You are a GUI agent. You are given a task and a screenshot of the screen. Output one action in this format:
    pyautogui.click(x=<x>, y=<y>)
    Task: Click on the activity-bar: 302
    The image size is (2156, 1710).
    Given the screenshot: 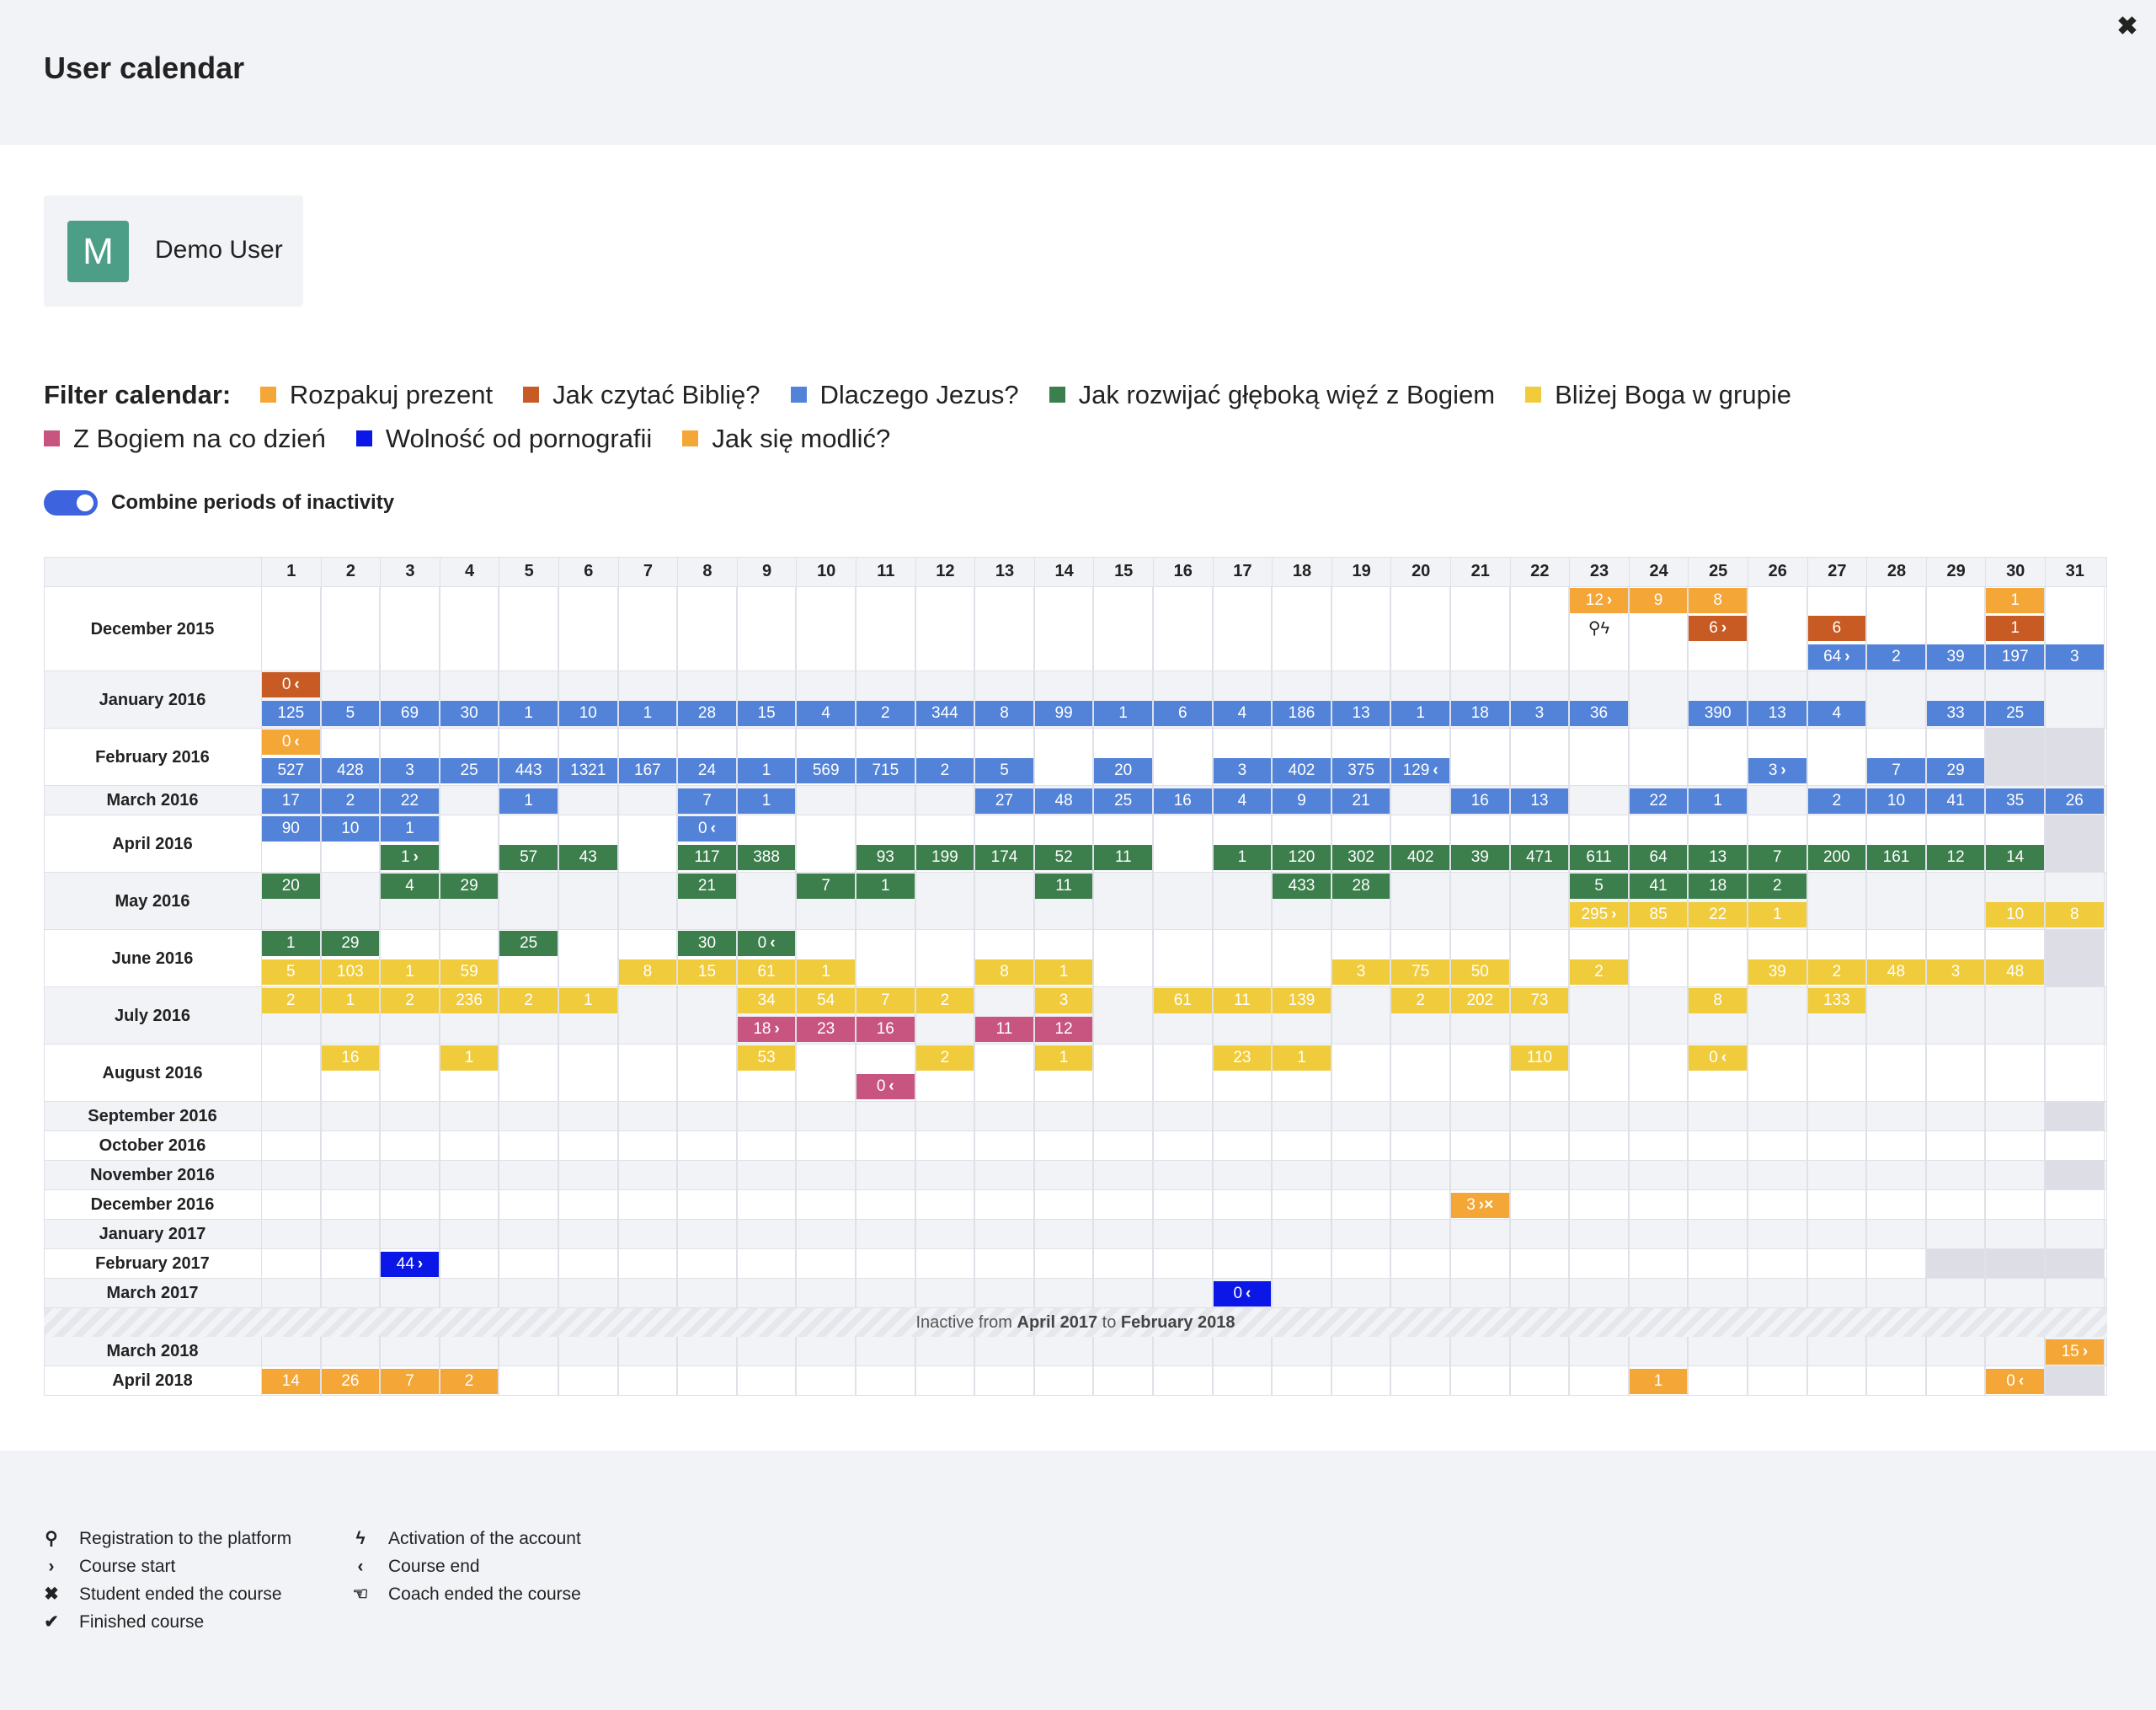 What is the action you would take?
    pyautogui.click(x=1360, y=857)
    